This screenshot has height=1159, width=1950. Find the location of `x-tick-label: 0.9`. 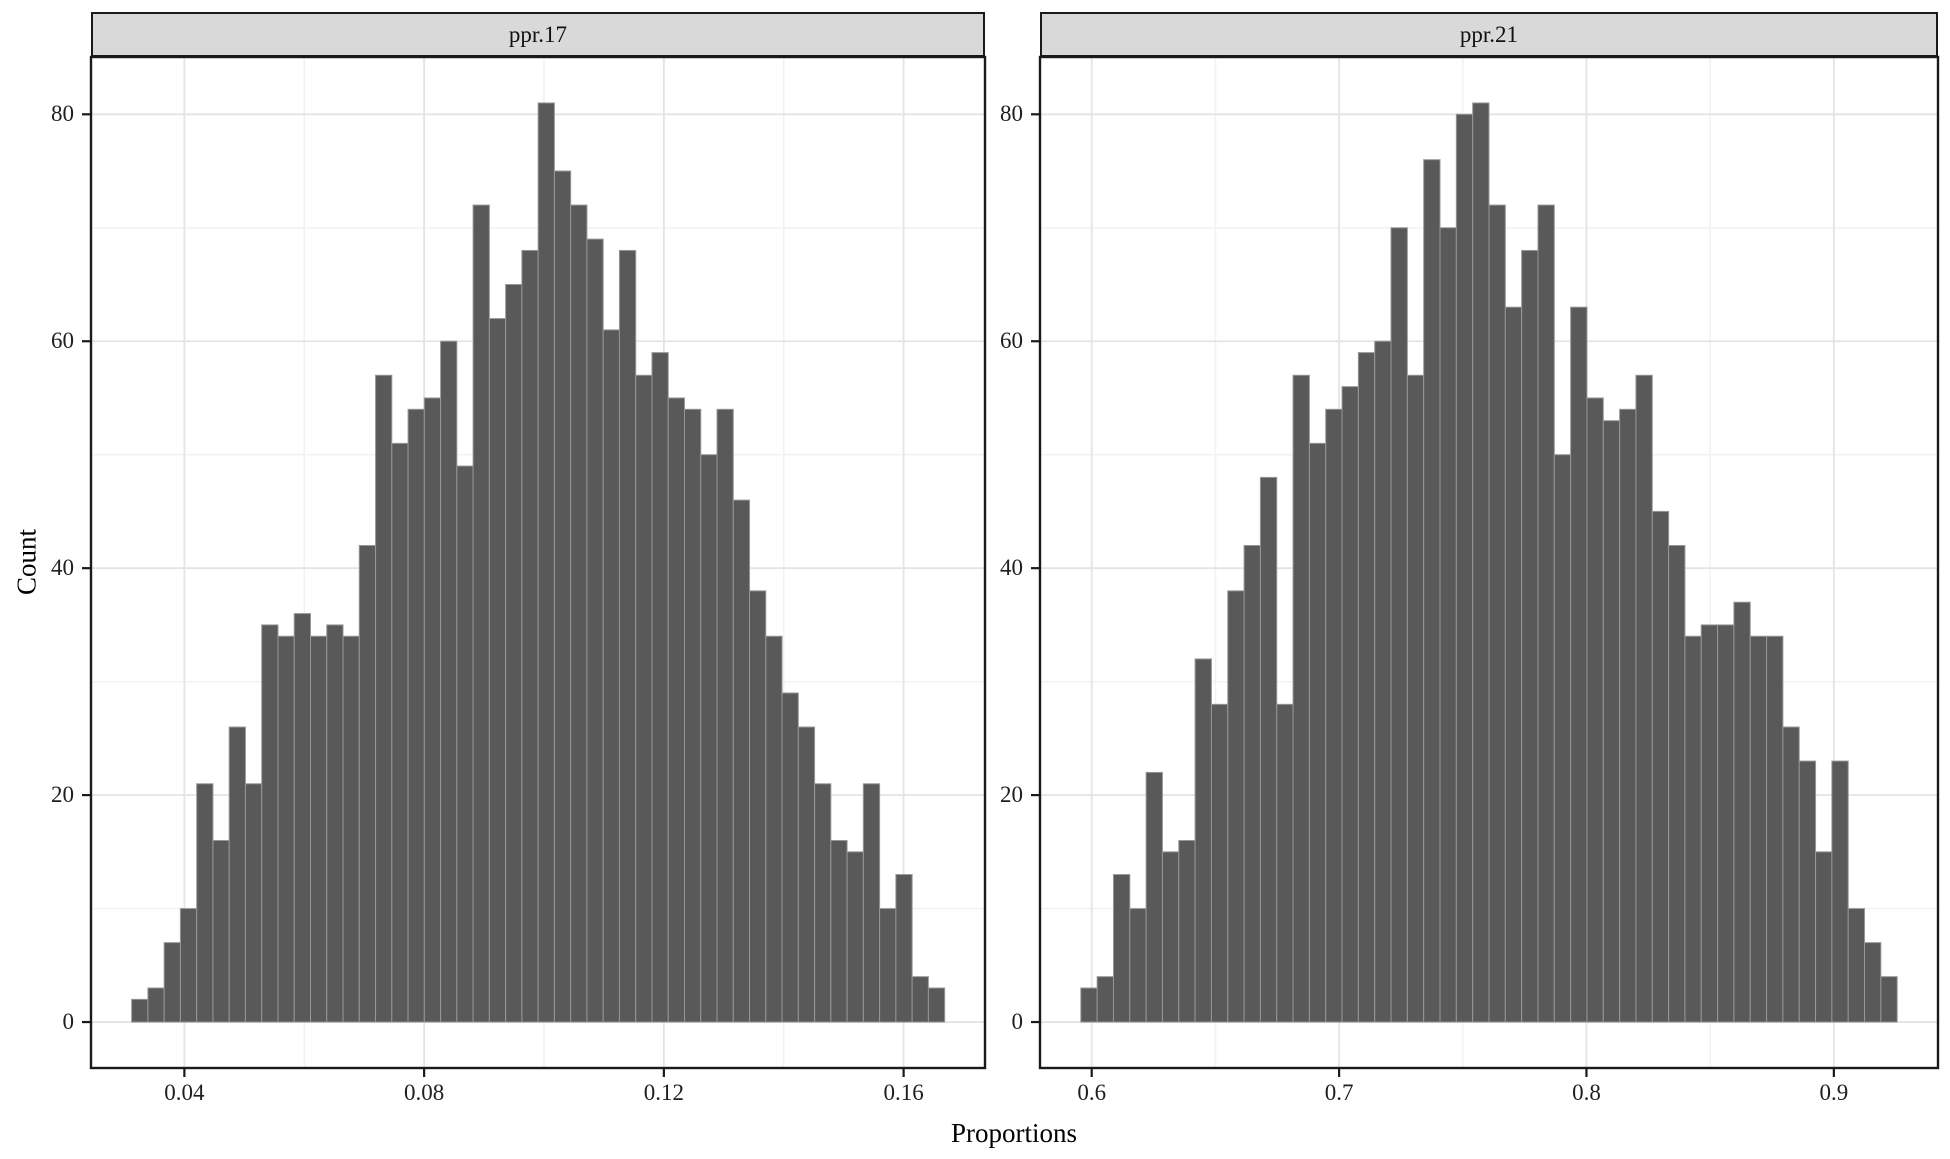

x-tick-label: 0.9 is located at coordinates (1834, 1092).